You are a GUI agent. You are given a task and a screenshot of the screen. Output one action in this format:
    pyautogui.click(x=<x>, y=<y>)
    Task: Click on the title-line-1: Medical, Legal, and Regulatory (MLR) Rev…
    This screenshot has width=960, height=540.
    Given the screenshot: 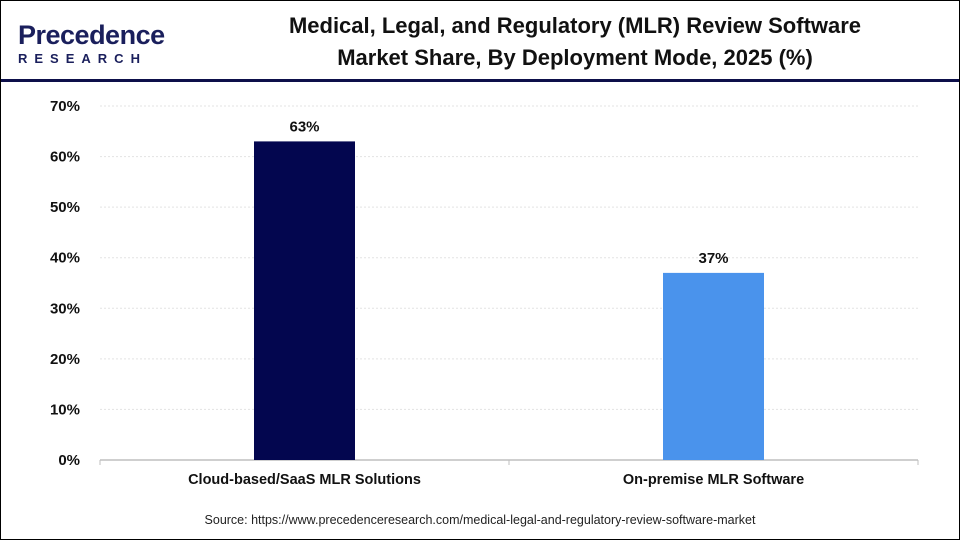 What is the action you would take?
    pyautogui.click(x=575, y=25)
    